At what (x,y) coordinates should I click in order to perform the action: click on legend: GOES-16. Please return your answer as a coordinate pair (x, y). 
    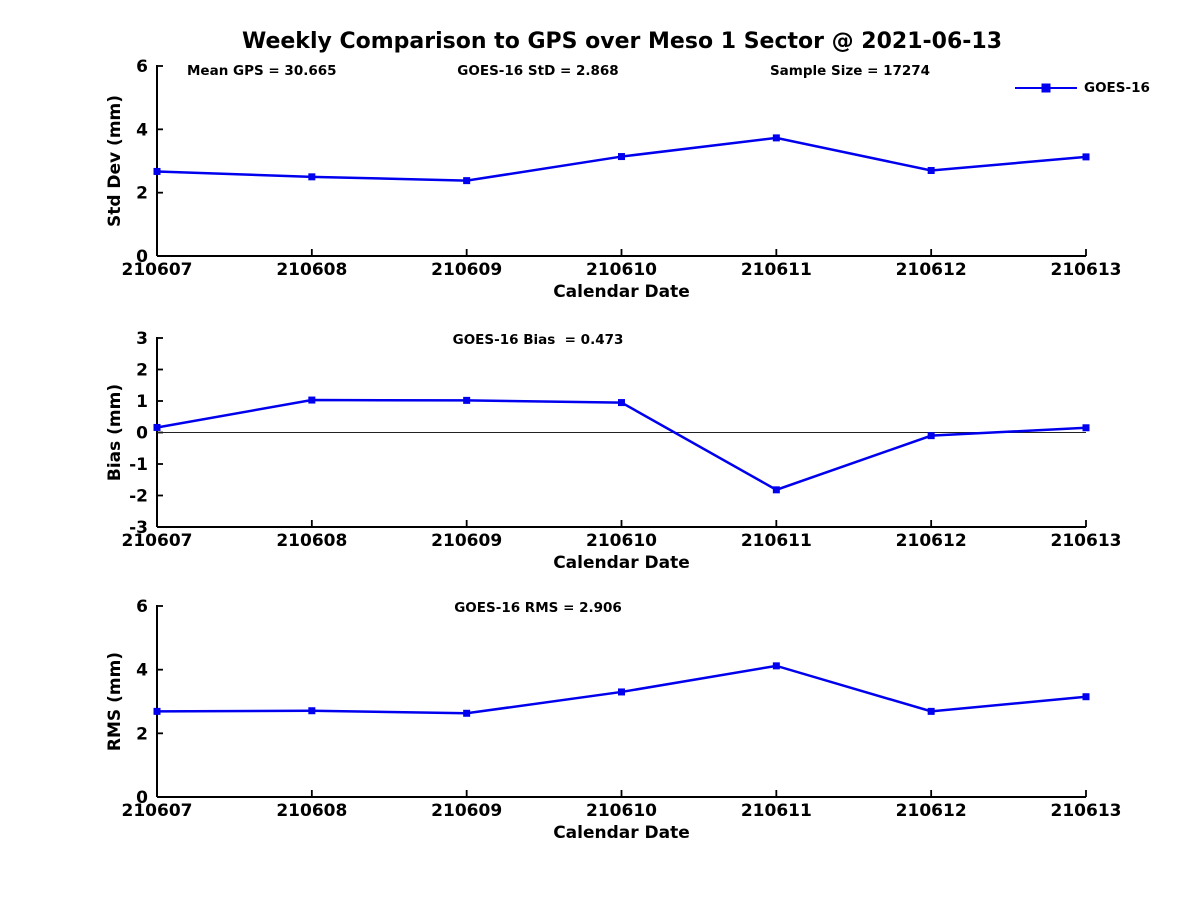
    Looking at the image, I should click on (1082, 88).